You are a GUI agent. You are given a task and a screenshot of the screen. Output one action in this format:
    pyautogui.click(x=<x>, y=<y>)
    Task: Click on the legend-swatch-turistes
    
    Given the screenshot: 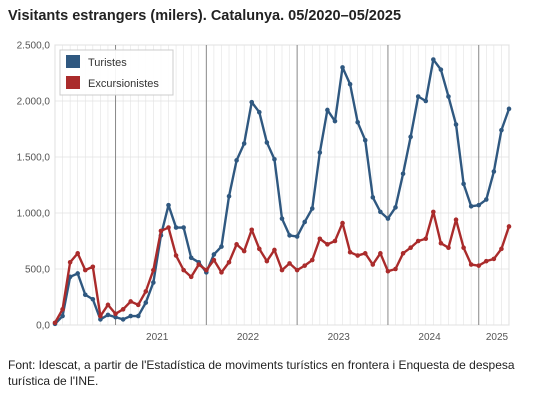 What is the action you would take?
    pyautogui.click(x=73, y=61)
    